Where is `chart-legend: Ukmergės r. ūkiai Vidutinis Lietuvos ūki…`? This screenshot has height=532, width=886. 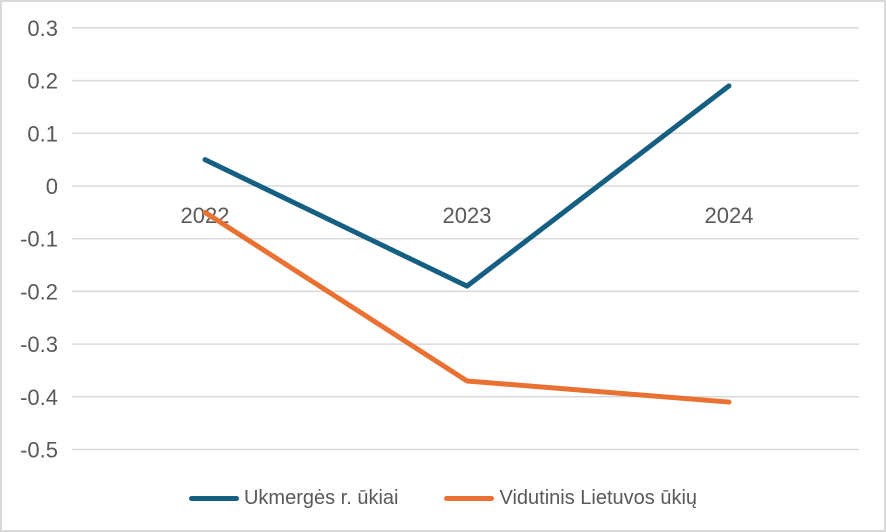 chart-legend: Ukmergės r. ūkiai Vidutinis Lietuvos ūki… is located at coordinates (443, 498).